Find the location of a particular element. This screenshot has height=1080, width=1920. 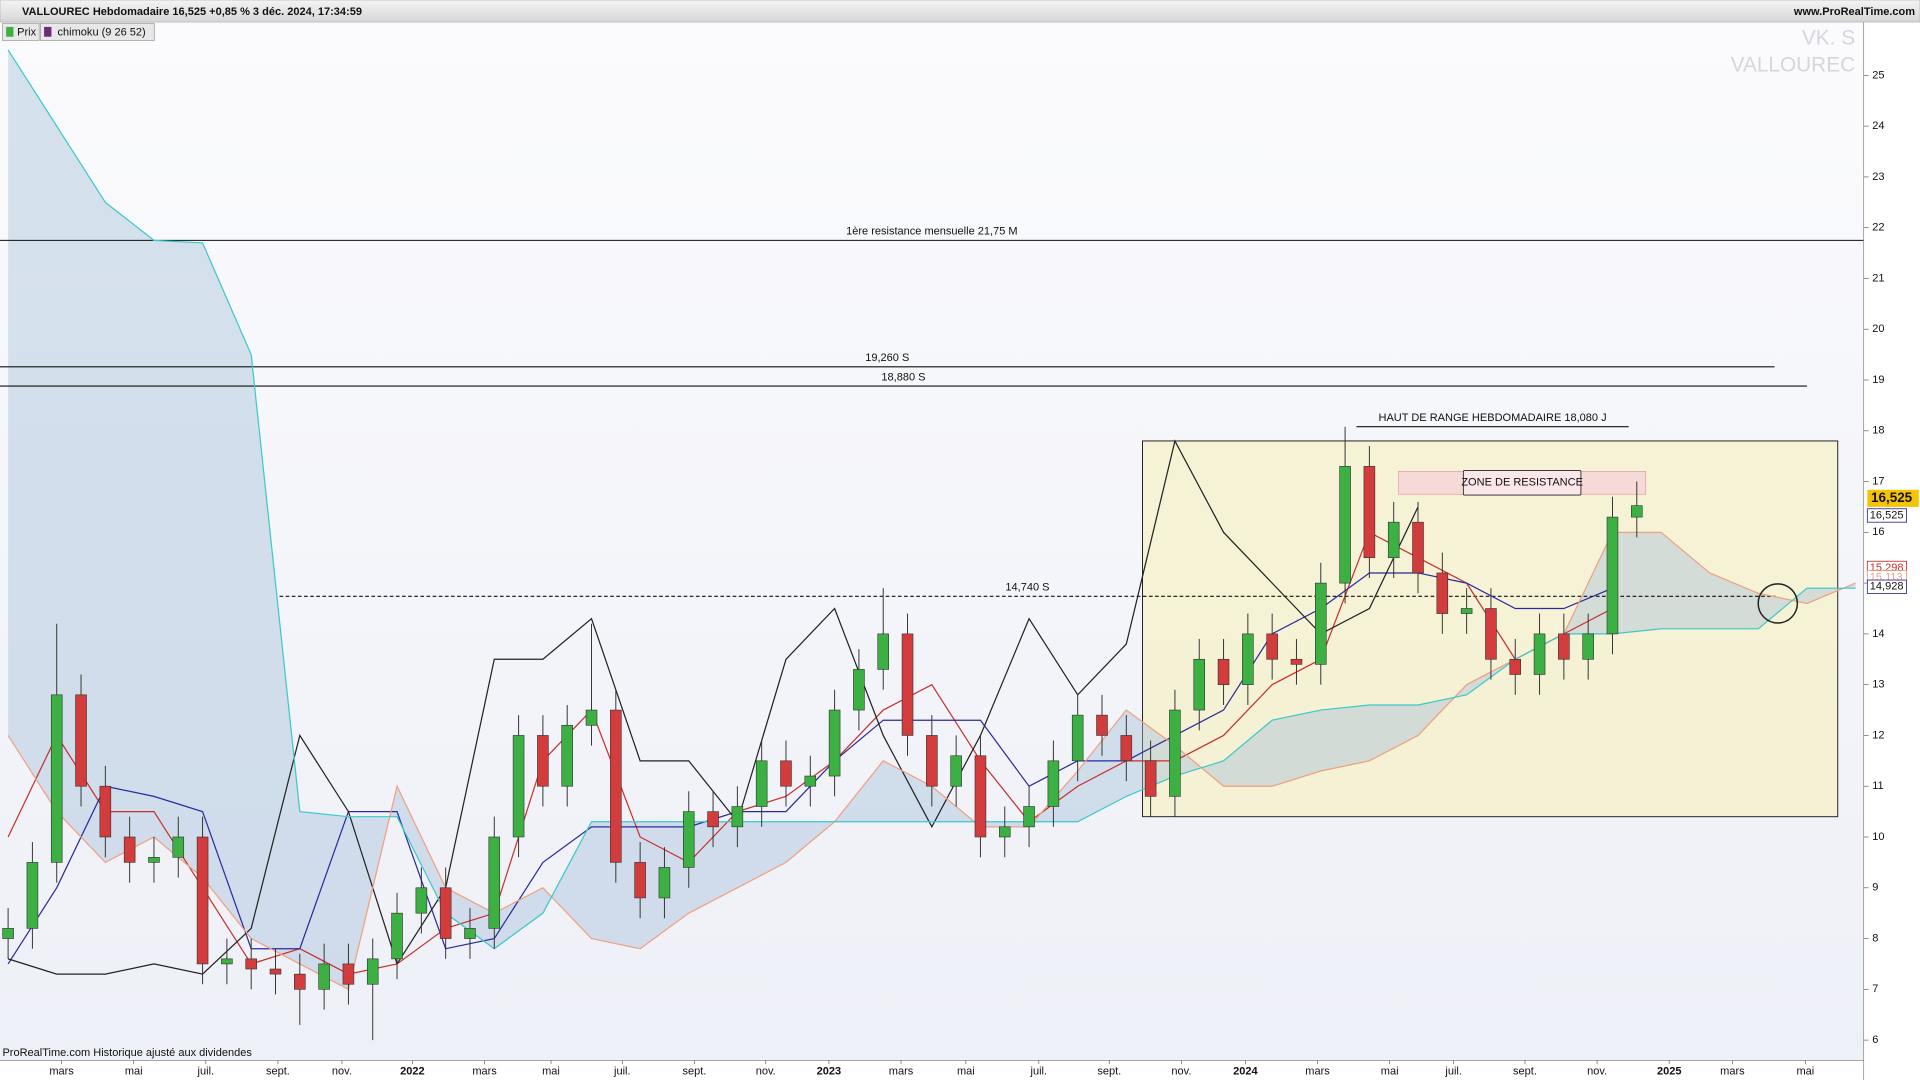

y-tick-label: 9 is located at coordinates (1875, 888).